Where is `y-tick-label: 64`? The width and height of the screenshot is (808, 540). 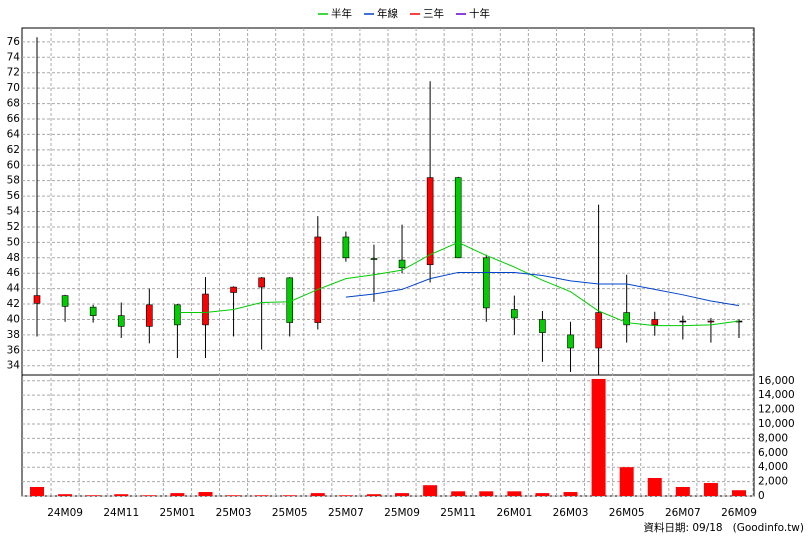
y-tick-label: 64 is located at coordinates (14, 134).